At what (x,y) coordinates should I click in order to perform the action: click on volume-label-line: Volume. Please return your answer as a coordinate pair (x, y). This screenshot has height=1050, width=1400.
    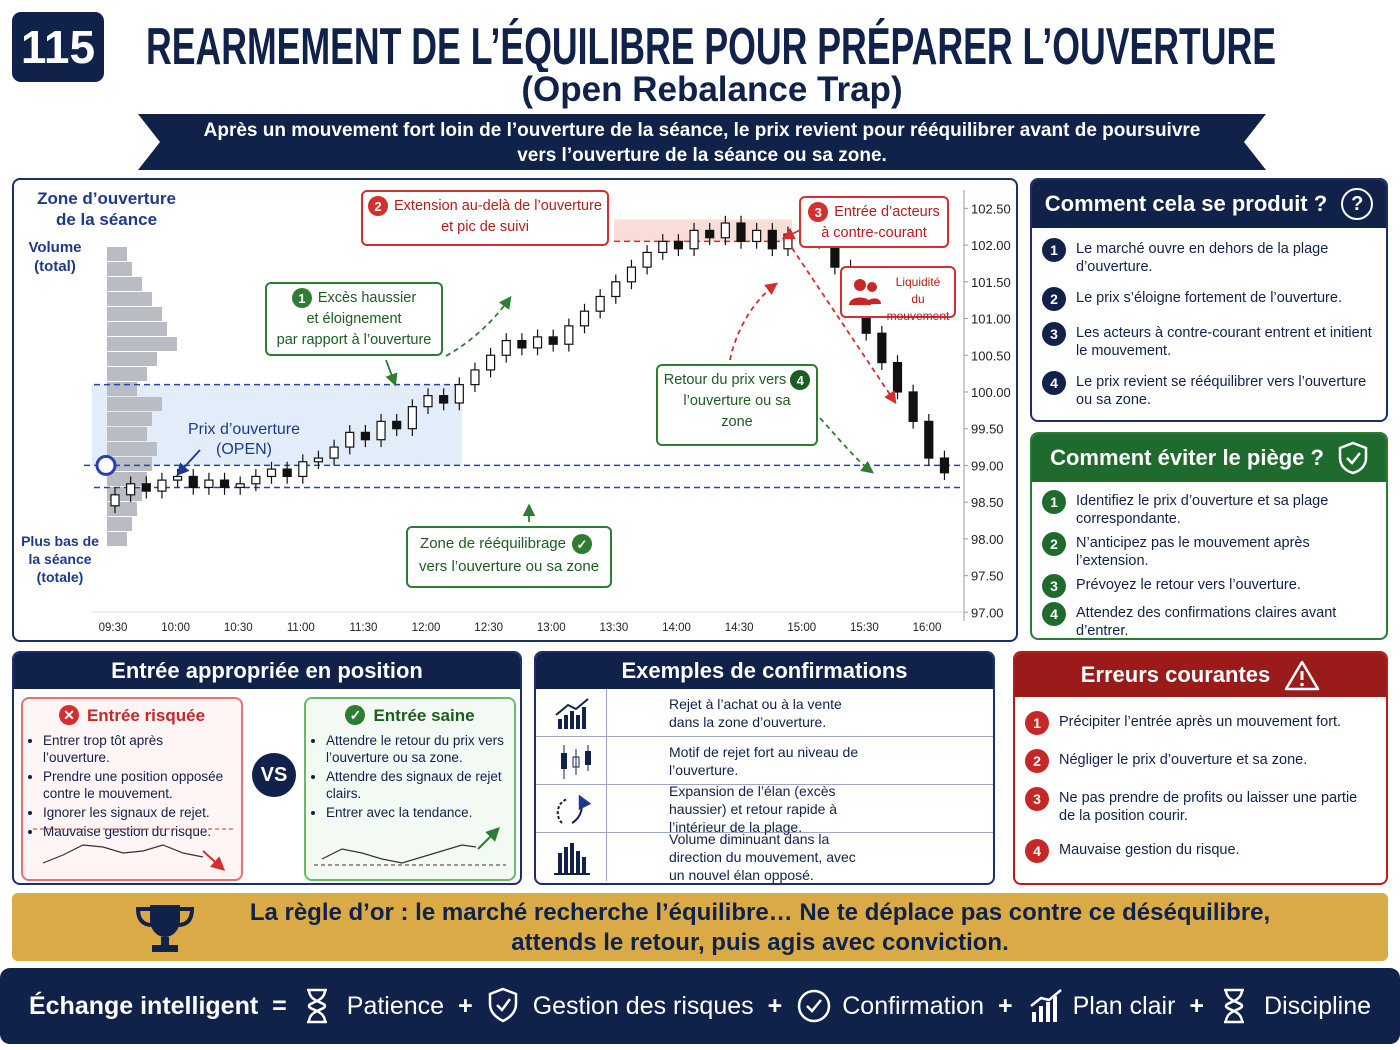
    Looking at the image, I should click on (55, 247).